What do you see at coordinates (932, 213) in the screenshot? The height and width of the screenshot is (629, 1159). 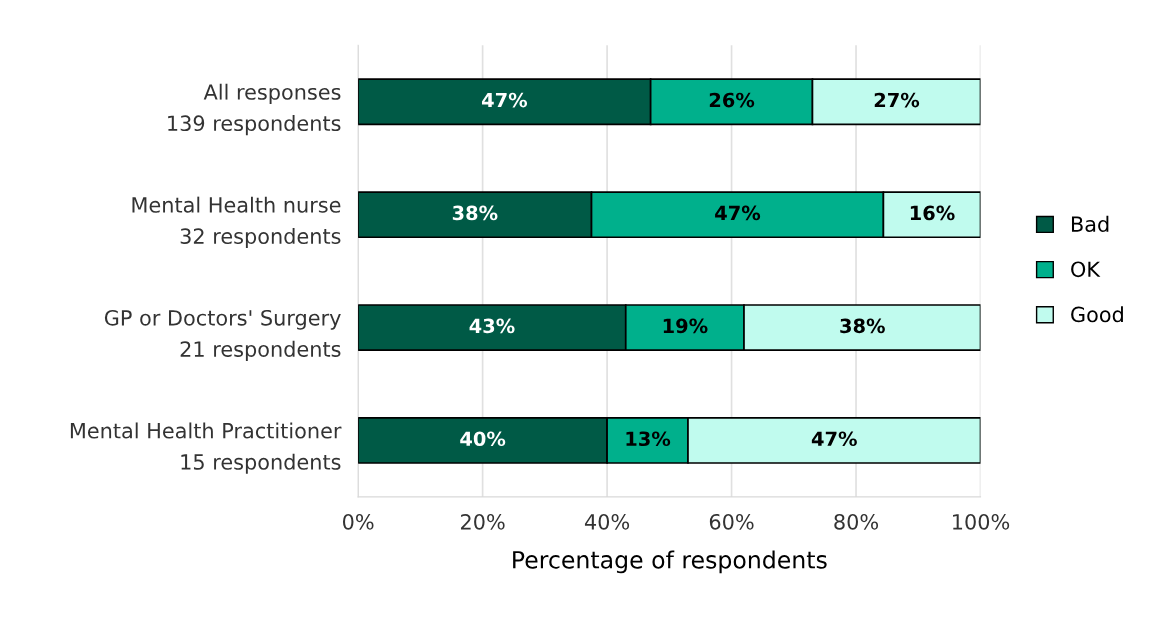 I see `data-label: 16%` at bounding box center [932, 213].